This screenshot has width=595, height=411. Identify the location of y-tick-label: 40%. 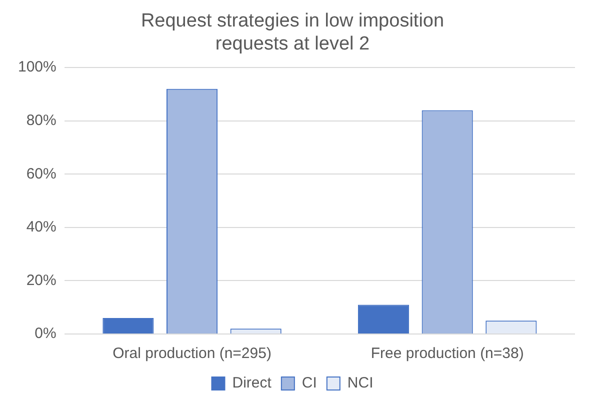
(41, 227).